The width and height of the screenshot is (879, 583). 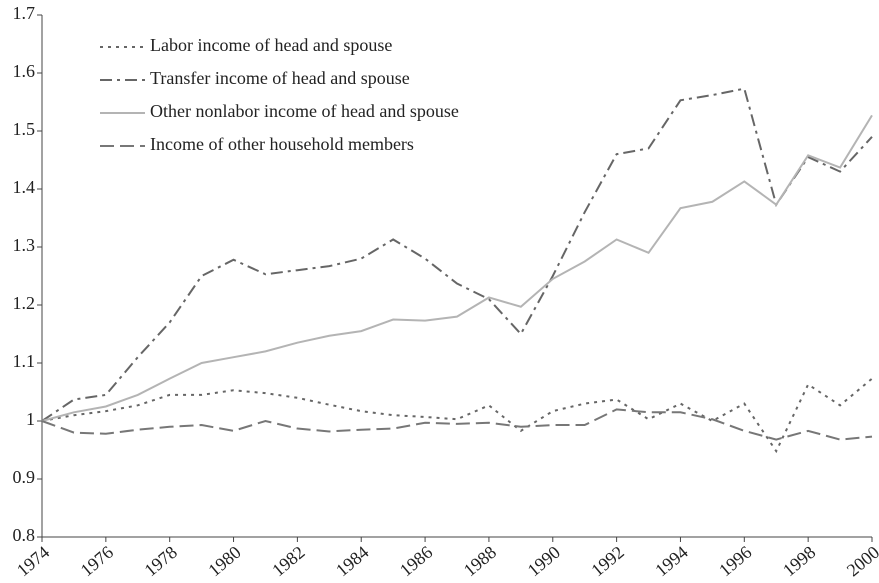 I want to click on x-tick-label: 1996, so click(x=735, y=561).